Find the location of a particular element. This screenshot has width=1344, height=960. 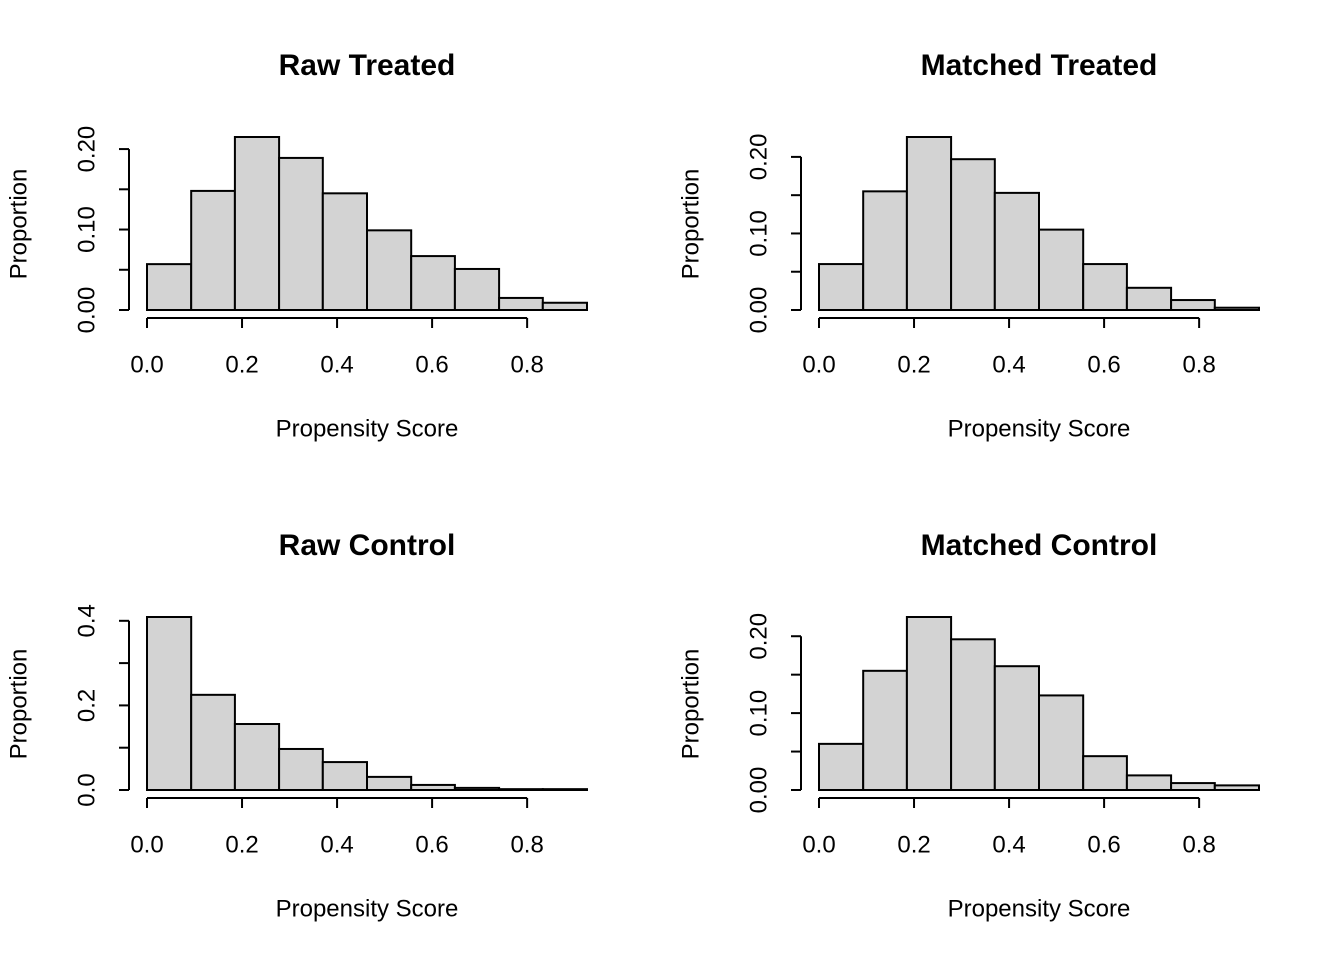

chart-title: Matched Treated is located at coordinates (1039, 65).